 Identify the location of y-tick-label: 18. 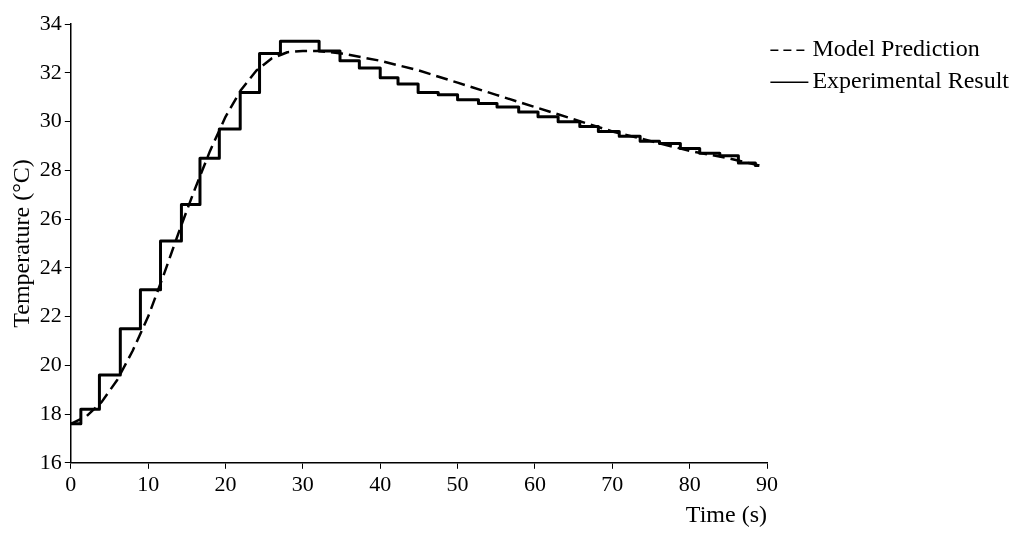
(50, 412).